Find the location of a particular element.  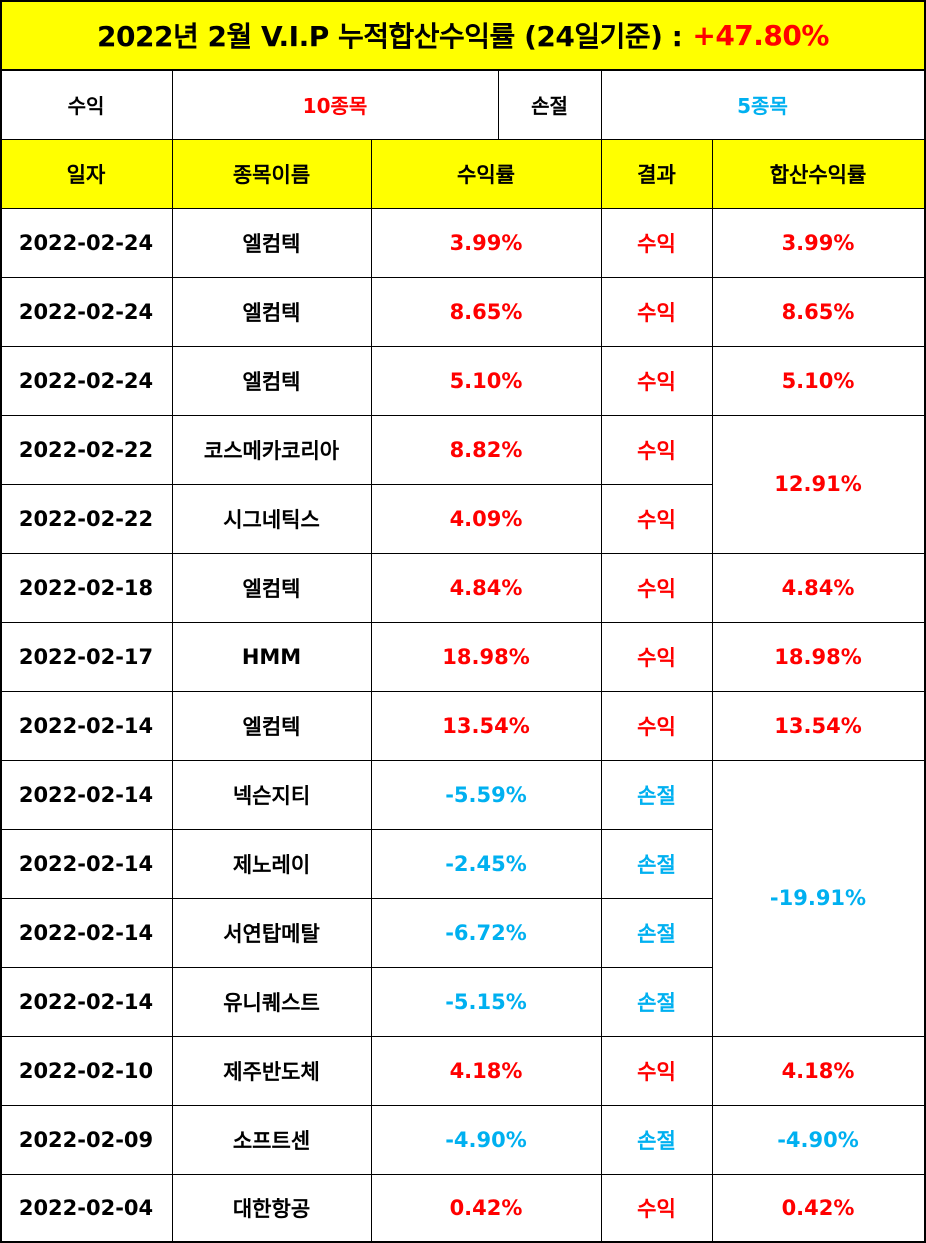

table-border-bottom is located at coordinates (463, 1242).